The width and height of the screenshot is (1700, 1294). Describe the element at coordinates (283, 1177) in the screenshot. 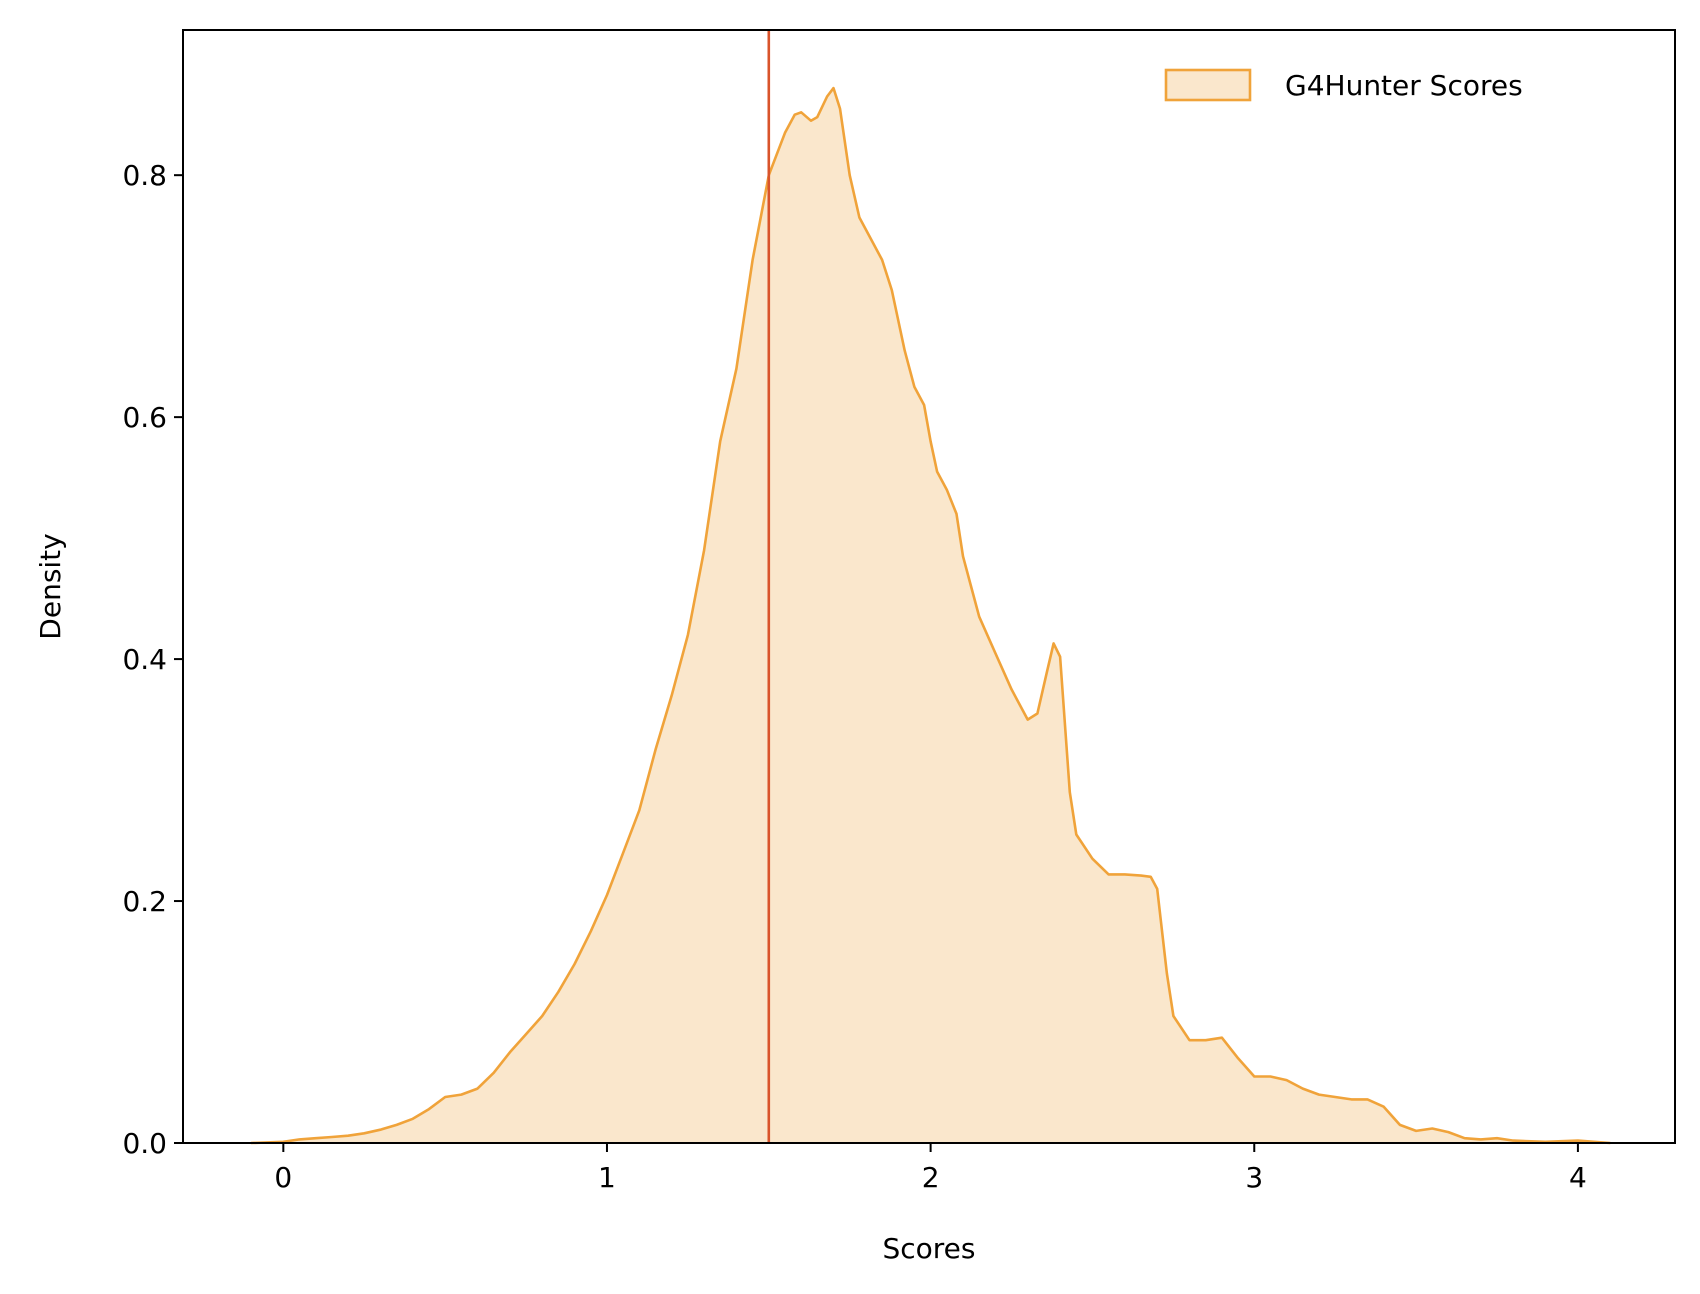

I see `x-tick-label: 0` at that location.